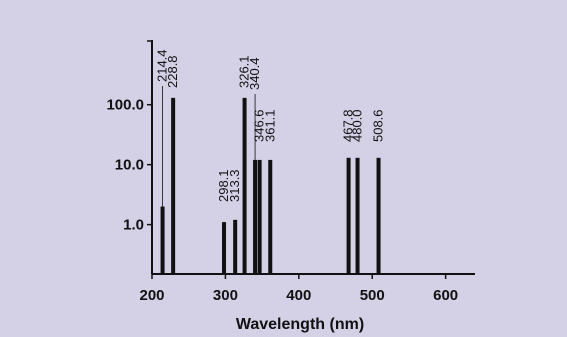  Describe the element at coordinates (300, 324) in the screenshot. I see `x-axis-title: Wavelength (nm)` at that location.